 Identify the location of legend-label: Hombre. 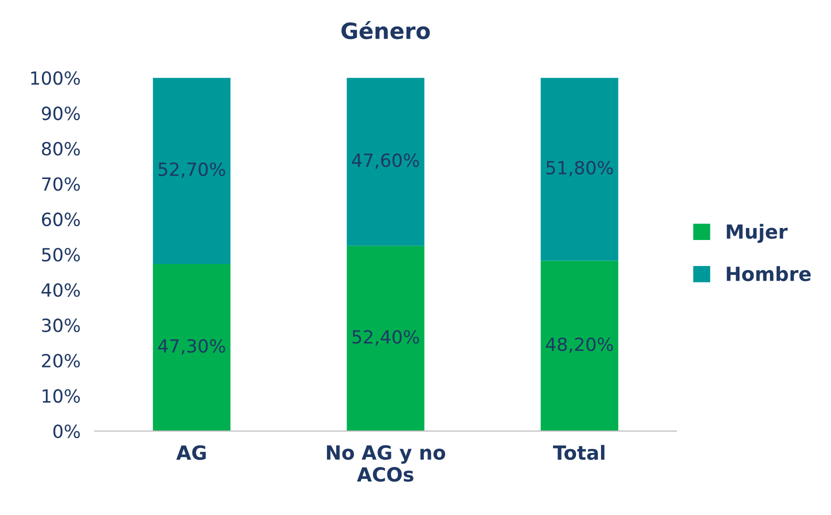
(768, 274).